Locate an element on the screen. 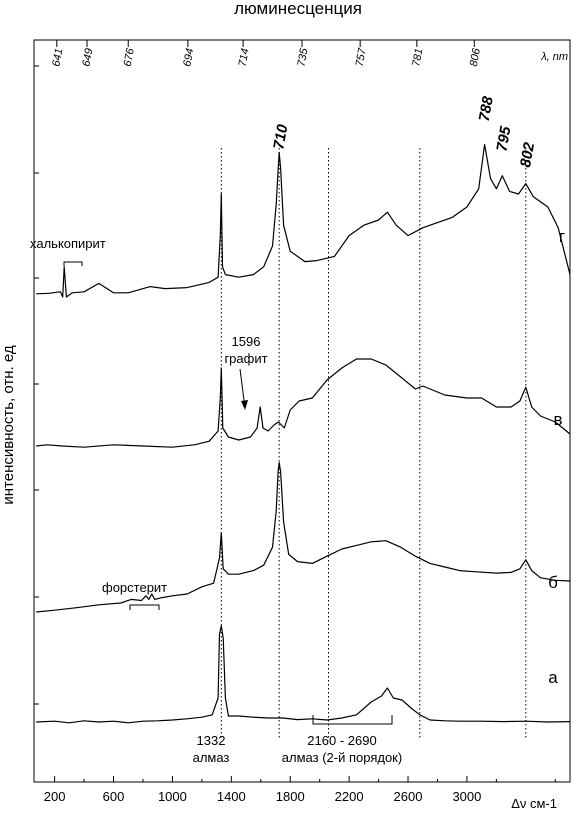  x-tick-label: 2200 is located at coordinates (349, 796).